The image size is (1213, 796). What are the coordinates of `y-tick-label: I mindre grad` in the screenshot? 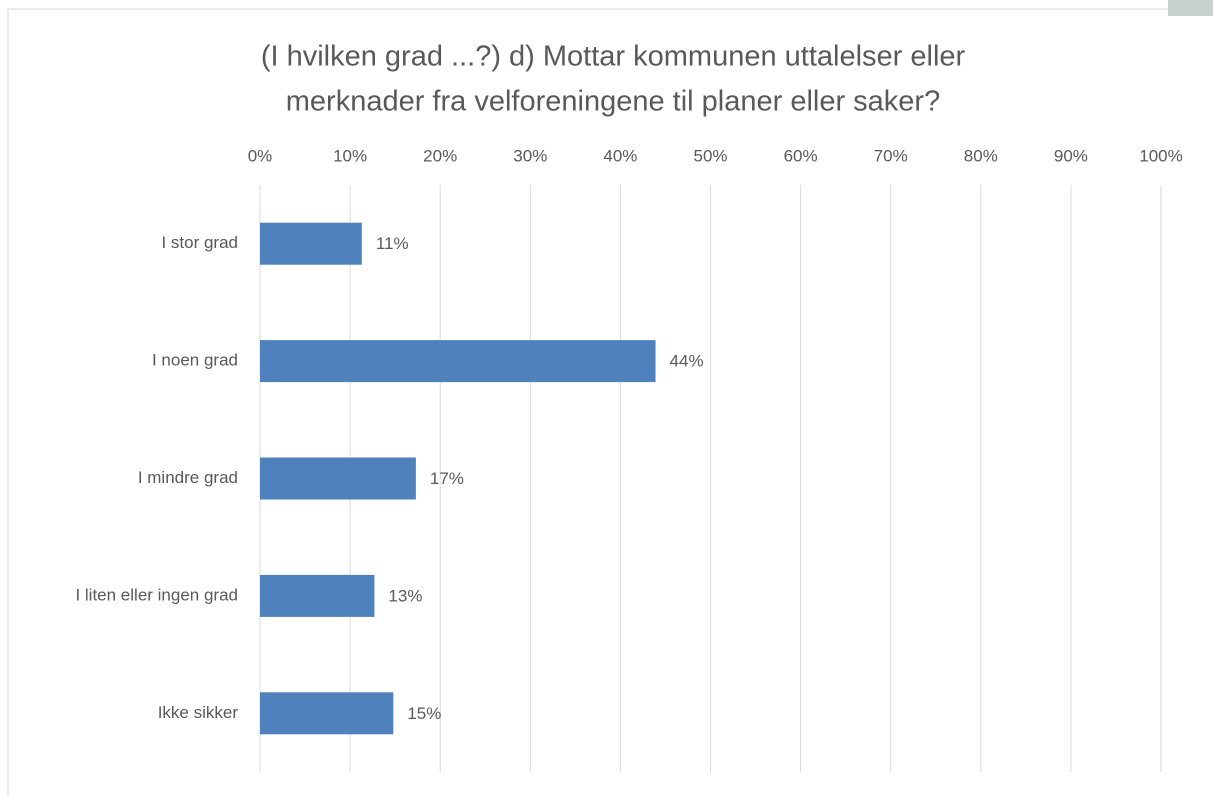 It's located at (188, 477).